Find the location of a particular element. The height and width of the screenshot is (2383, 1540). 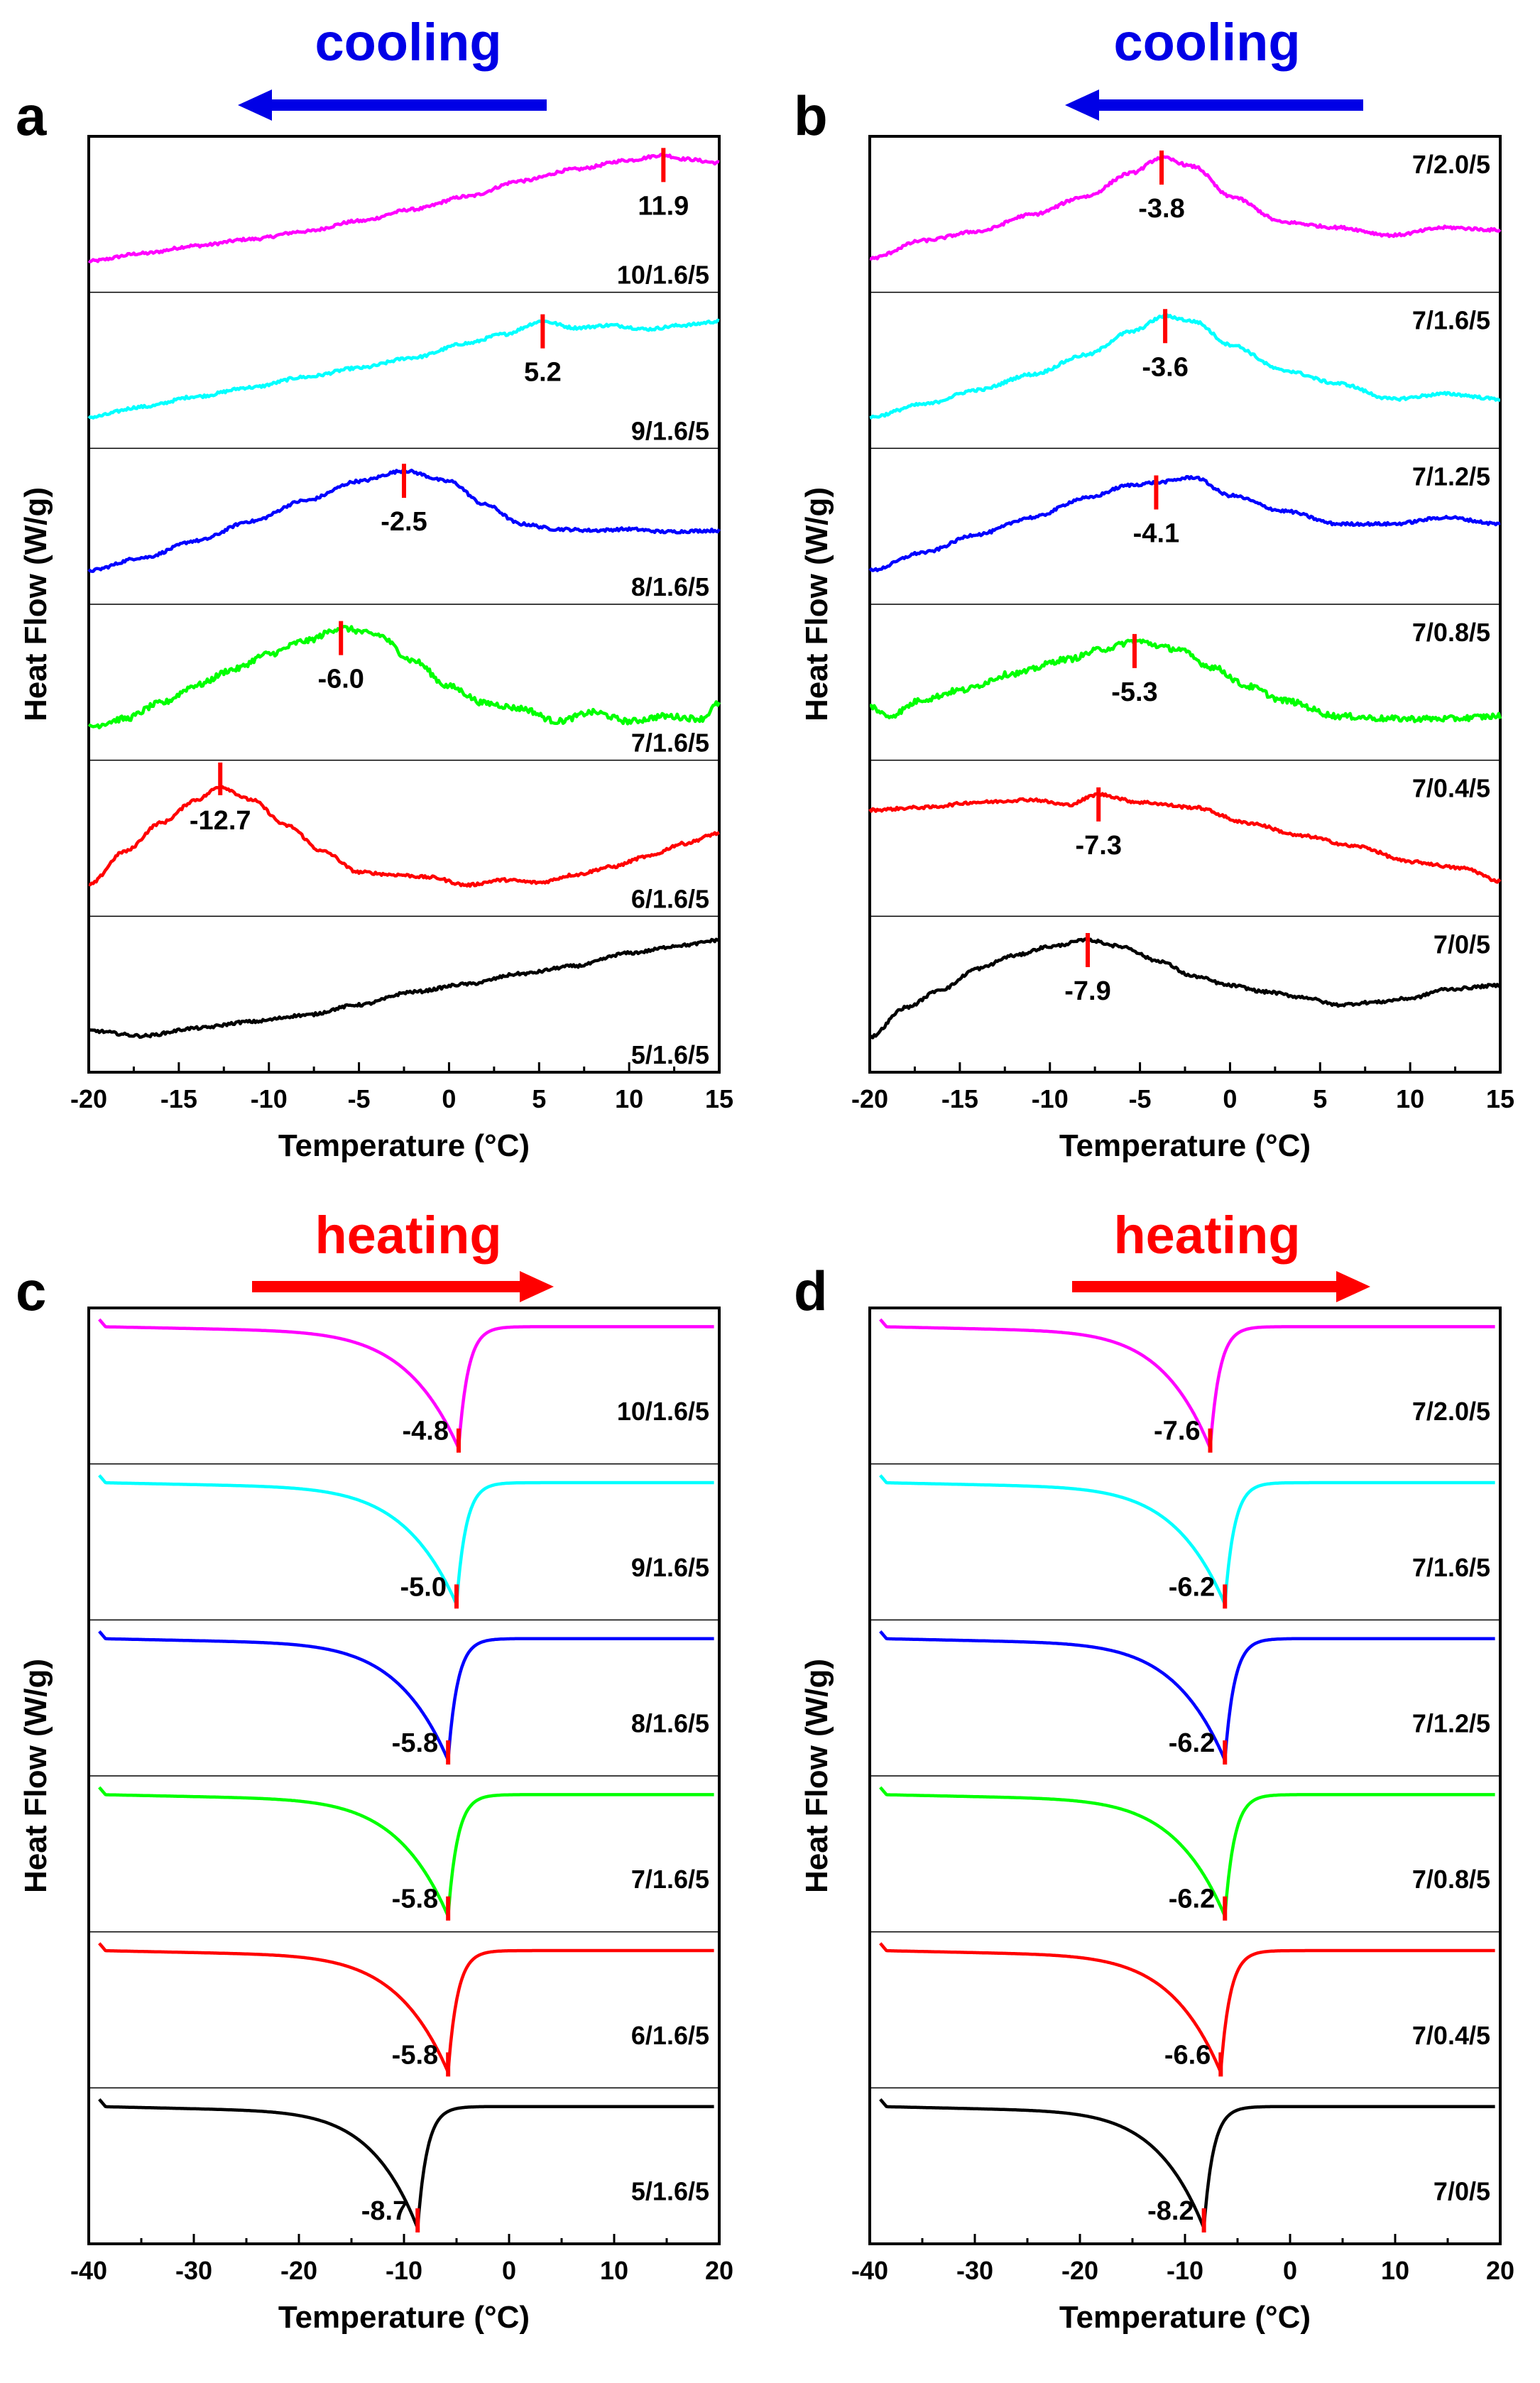

x-tick-label: -30 is located at coordinates (974, 2270).